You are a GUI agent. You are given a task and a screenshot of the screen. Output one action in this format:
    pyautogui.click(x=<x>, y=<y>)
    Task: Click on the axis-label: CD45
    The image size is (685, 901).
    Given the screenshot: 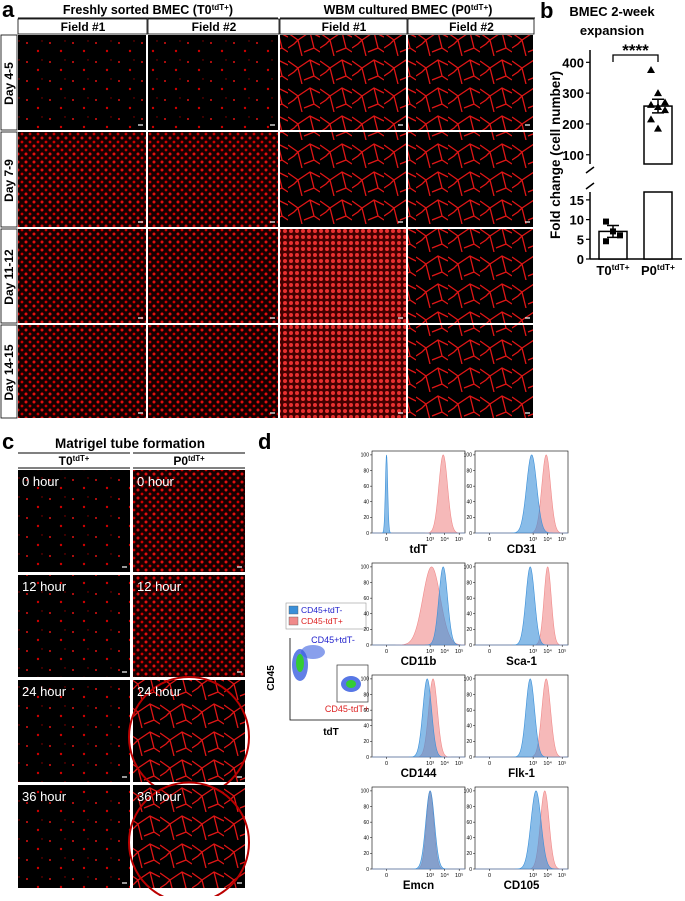 What is the action you would take?
    pyautogui.click(x=271, y=678)
    